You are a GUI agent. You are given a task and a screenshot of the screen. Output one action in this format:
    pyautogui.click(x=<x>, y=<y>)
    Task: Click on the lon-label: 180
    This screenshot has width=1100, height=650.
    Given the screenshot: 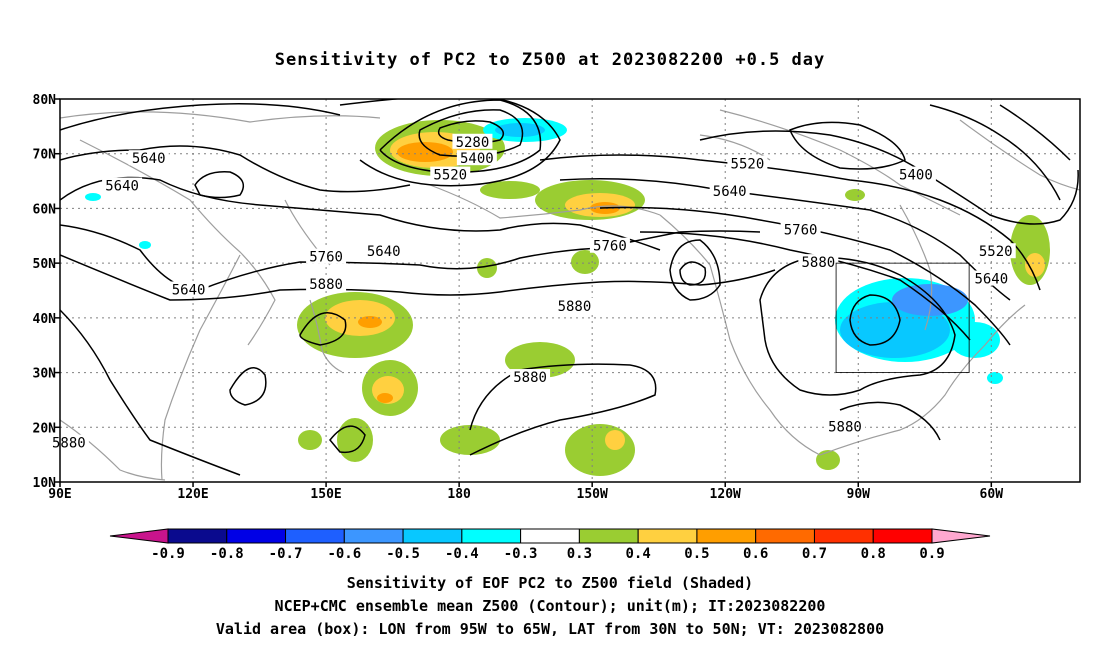 What is the action you would take?
    pyautogui.click(x=459, y=494)
    